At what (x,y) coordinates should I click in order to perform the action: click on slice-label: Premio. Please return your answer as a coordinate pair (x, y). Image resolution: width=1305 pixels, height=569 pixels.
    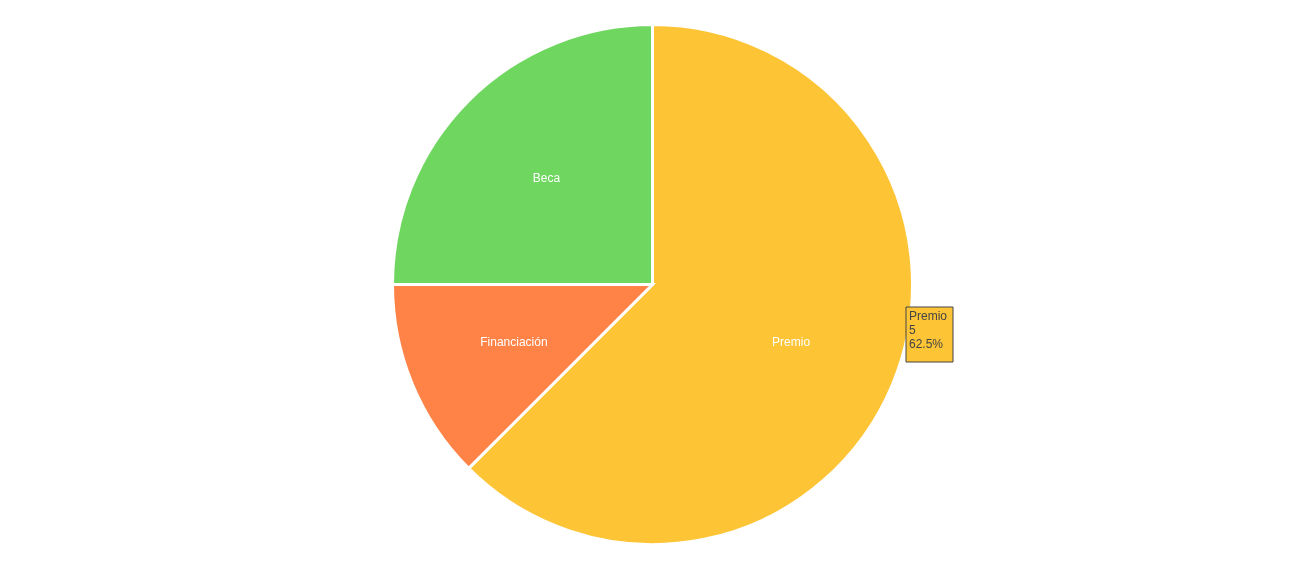
    Looking at the image, I should click on (791, 341).